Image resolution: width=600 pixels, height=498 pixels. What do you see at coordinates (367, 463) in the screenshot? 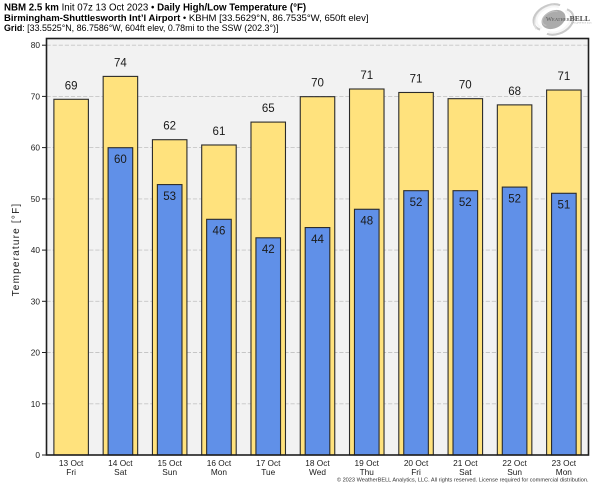
I see `svg-text: 19 Oct` at bounding box center [367, 463].